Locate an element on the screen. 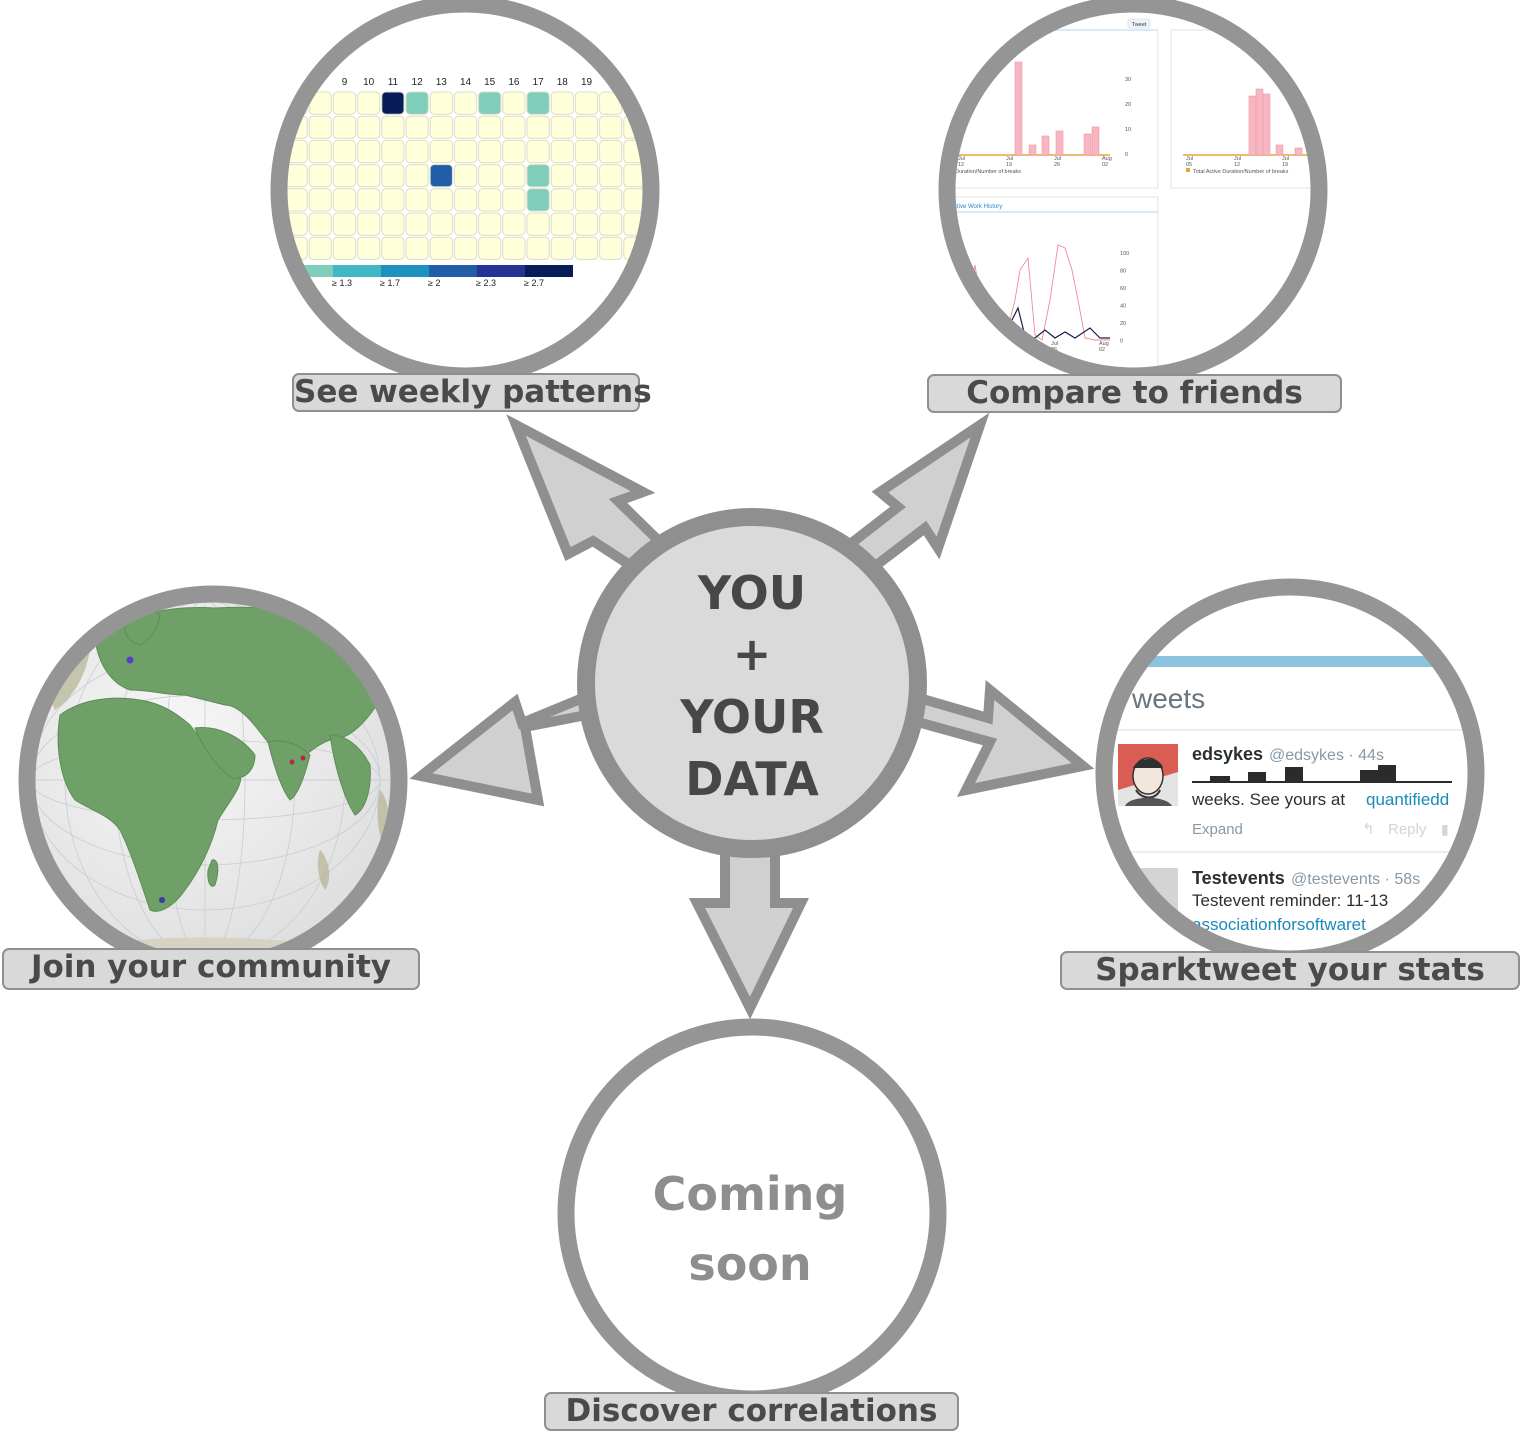 Image resolution: width=1521 pixels, height=1432 pixels. chart3-y-tick: 100 is located at coordinates (1124, 254).